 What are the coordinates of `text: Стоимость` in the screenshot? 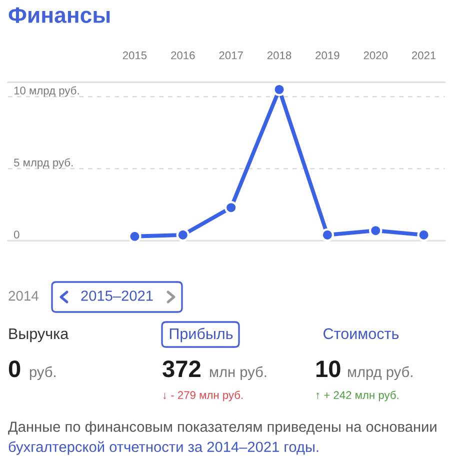 It's located at (361, 334).